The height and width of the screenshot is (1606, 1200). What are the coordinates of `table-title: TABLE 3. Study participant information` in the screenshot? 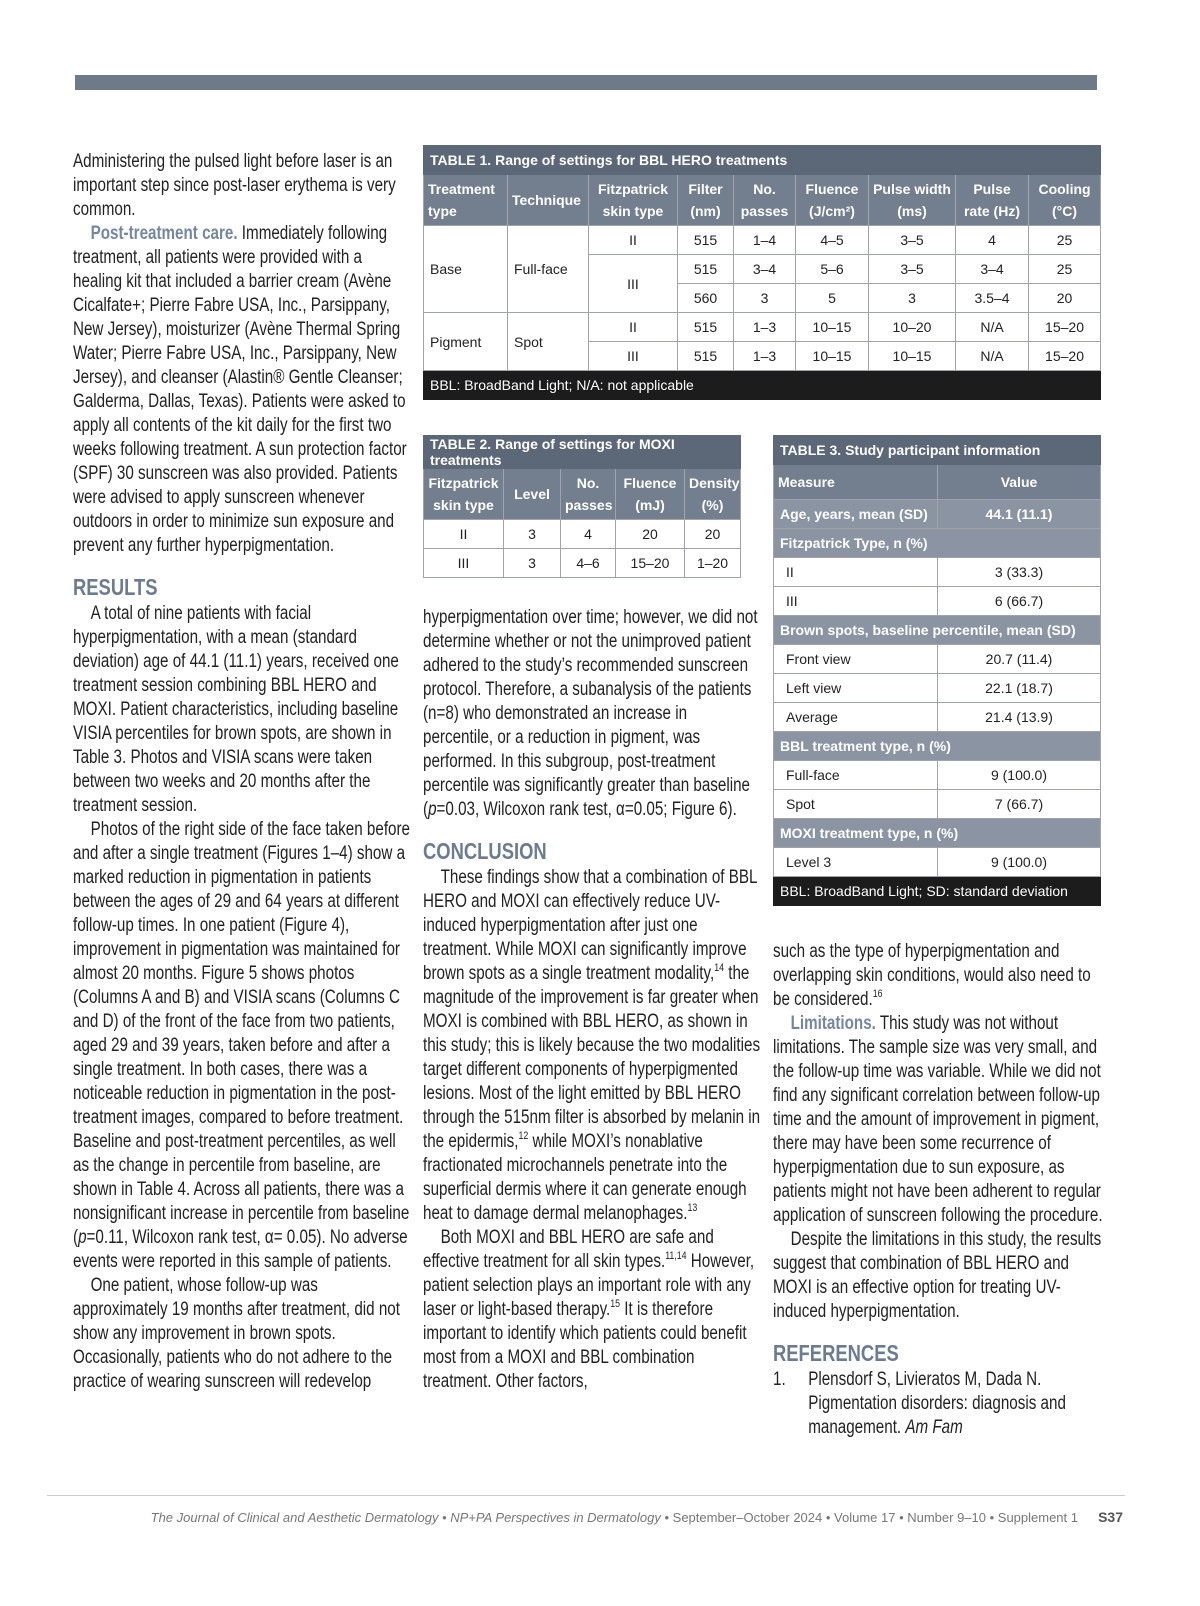 It's located at (937, 450).